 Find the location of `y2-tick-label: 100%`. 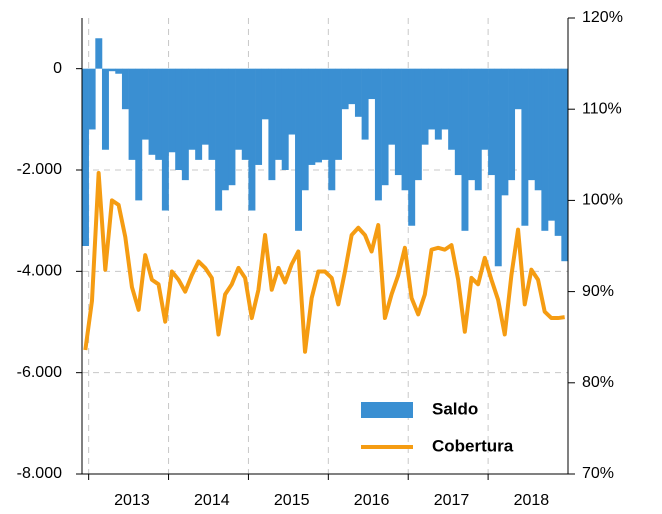

y2-tick-label: 100% is located at coordinates (602, 200).